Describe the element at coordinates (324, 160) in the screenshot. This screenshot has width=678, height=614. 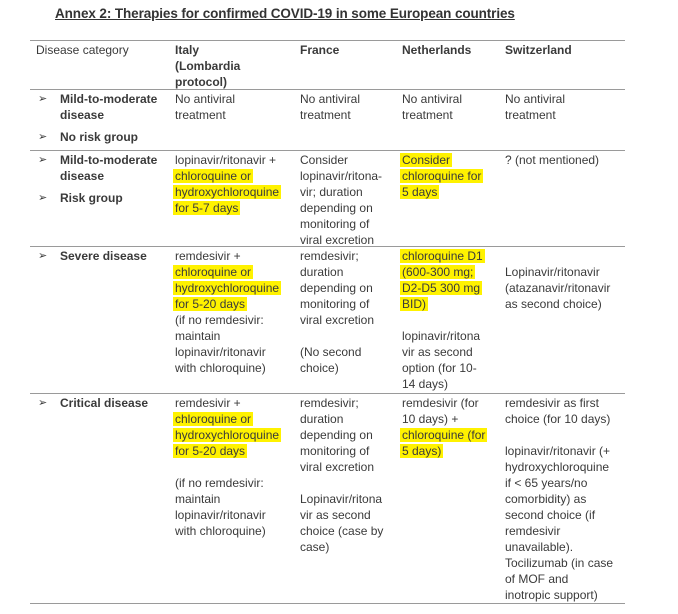
I see `line-text: Consider` at that location.